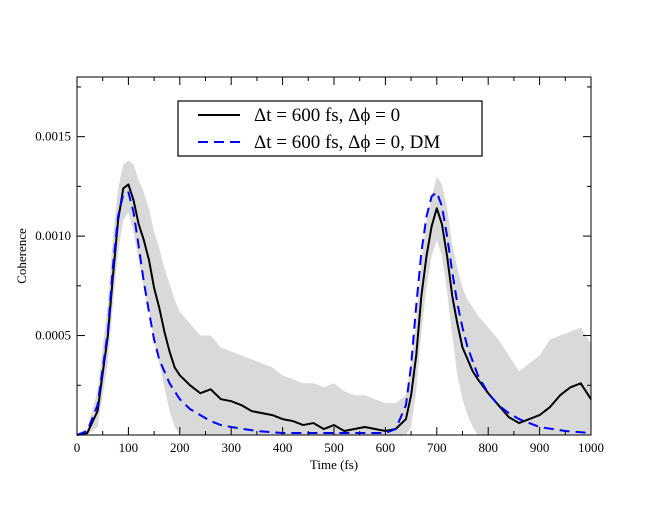 Image resolution: width=664 pixels, height=513 pixels. I want to click on x-tick-label: 100, so click(129, 447).